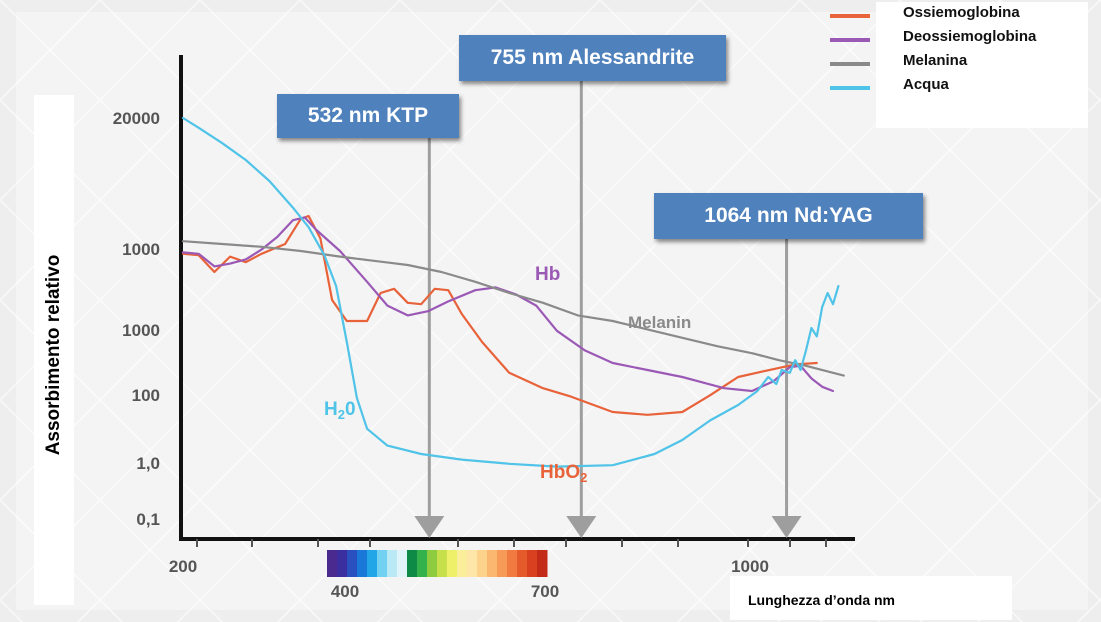  I want to click on y-title-panel, so click(54, 350).